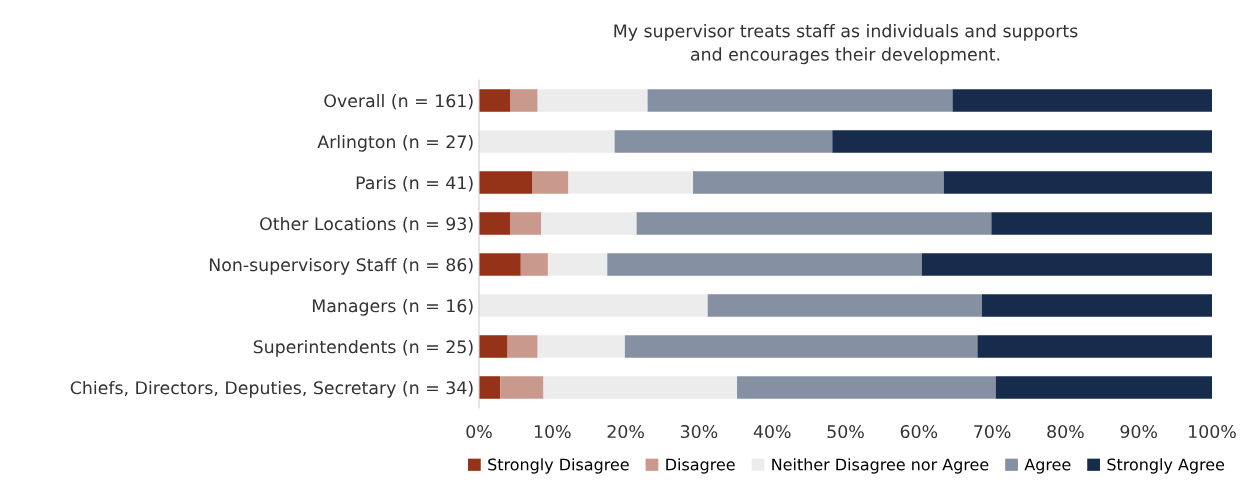  Describe the element at coordinates (414, 183) in the screenshot. I see `y-tick-label: Paris (n = 41)` at that location.